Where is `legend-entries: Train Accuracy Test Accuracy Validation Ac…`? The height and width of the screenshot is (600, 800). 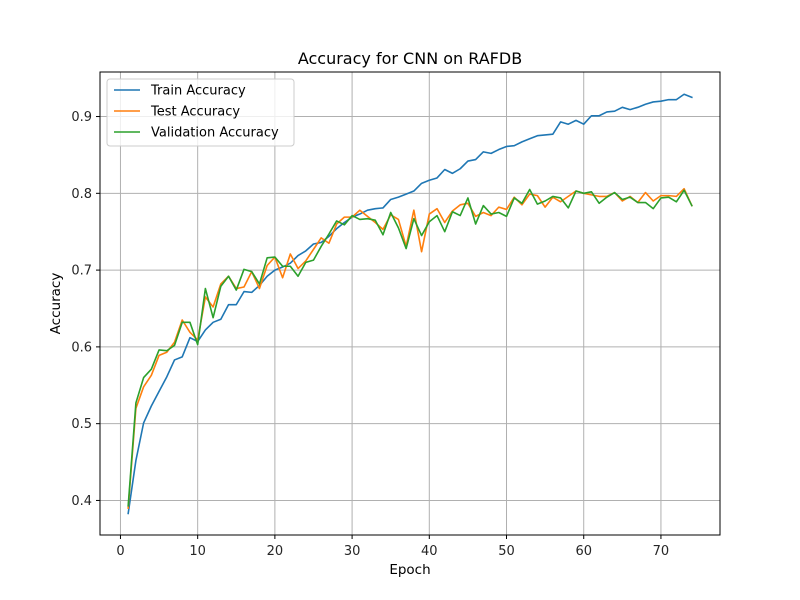
legend-entries: Train Accuracy Test Accuracy Validation Ac… is located at coordinates (196, 112).